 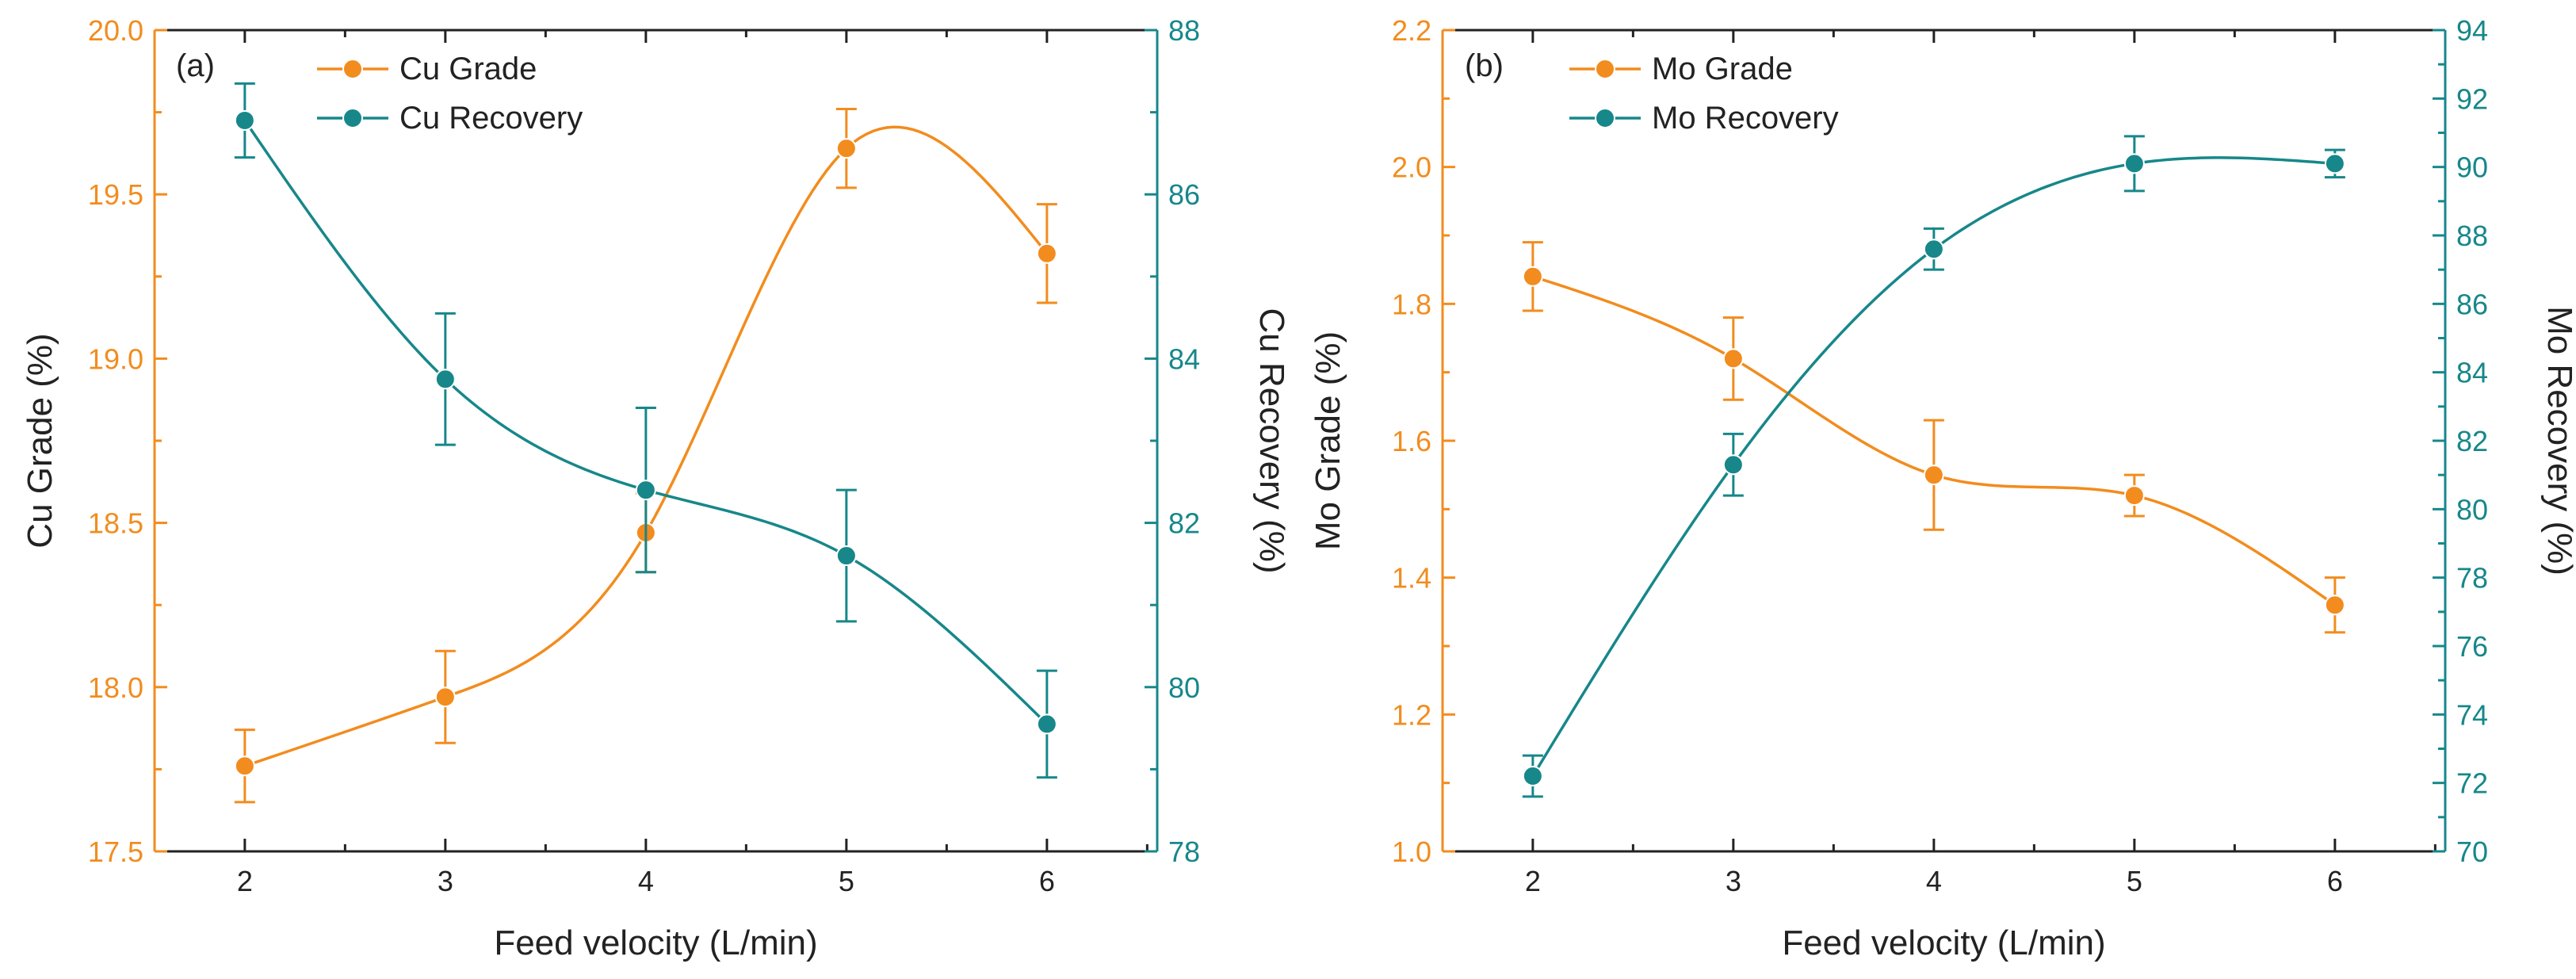 I want to click on left-y-tick-label: 20.0, so click(x=116, y=30).